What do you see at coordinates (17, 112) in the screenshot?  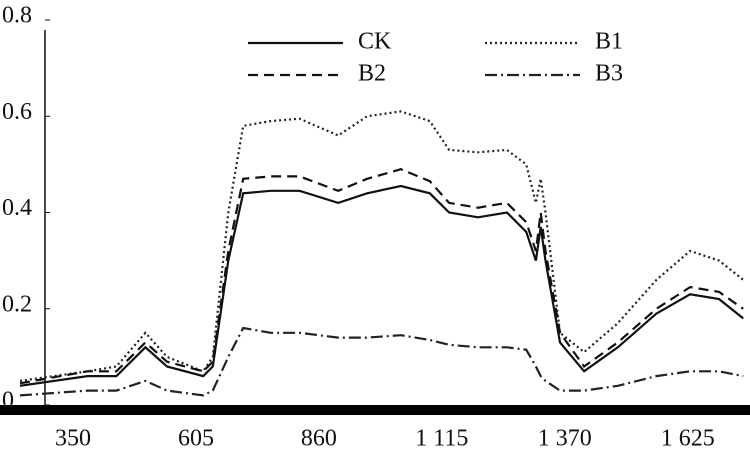 I see `y-tick-label: 0.6` at bounding box center [17, 112].